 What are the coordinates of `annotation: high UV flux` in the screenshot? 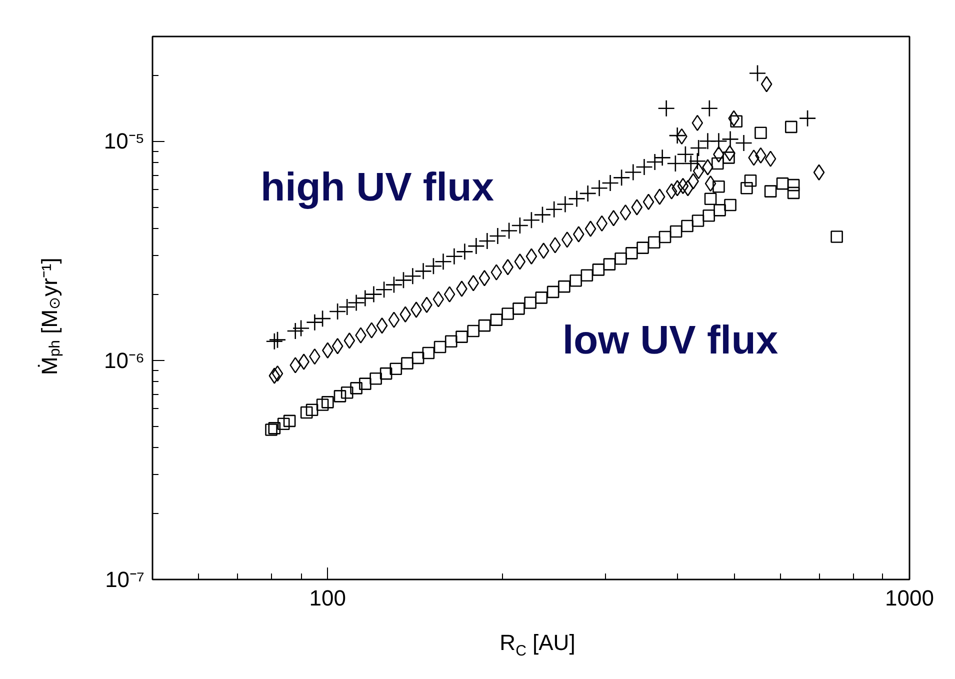 It's located at (377, 187).